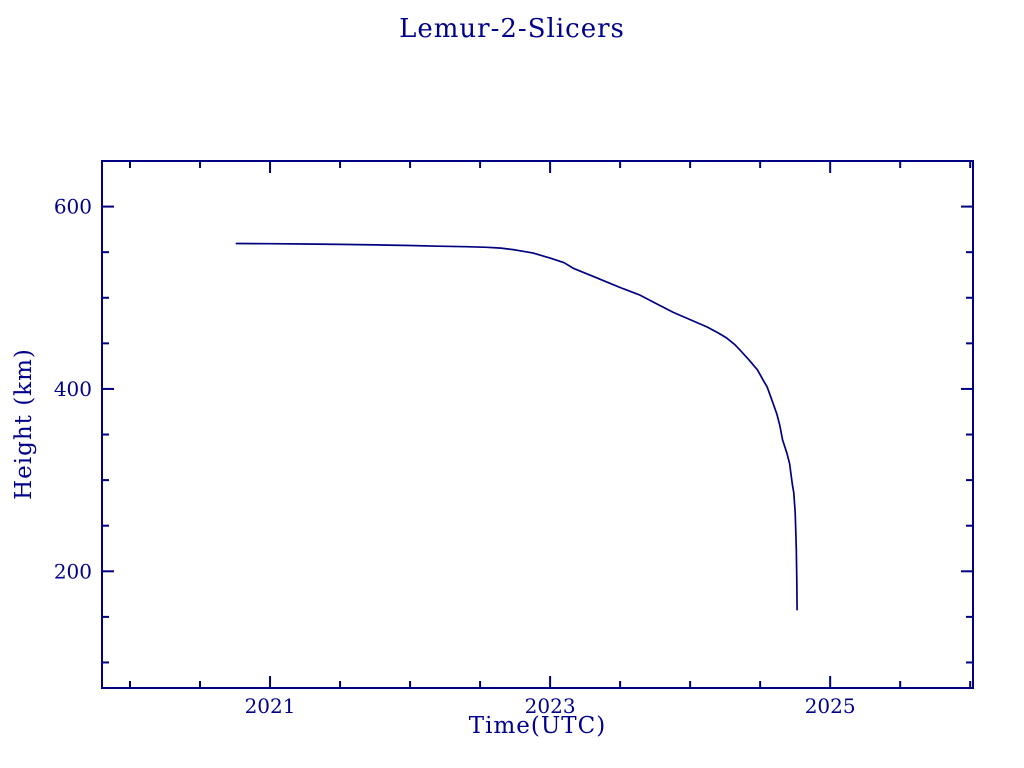  What do you see at coordinates (73, 571) in the screenshot?
I see `y-tick-label: 200` at bounding box center [73, 571].